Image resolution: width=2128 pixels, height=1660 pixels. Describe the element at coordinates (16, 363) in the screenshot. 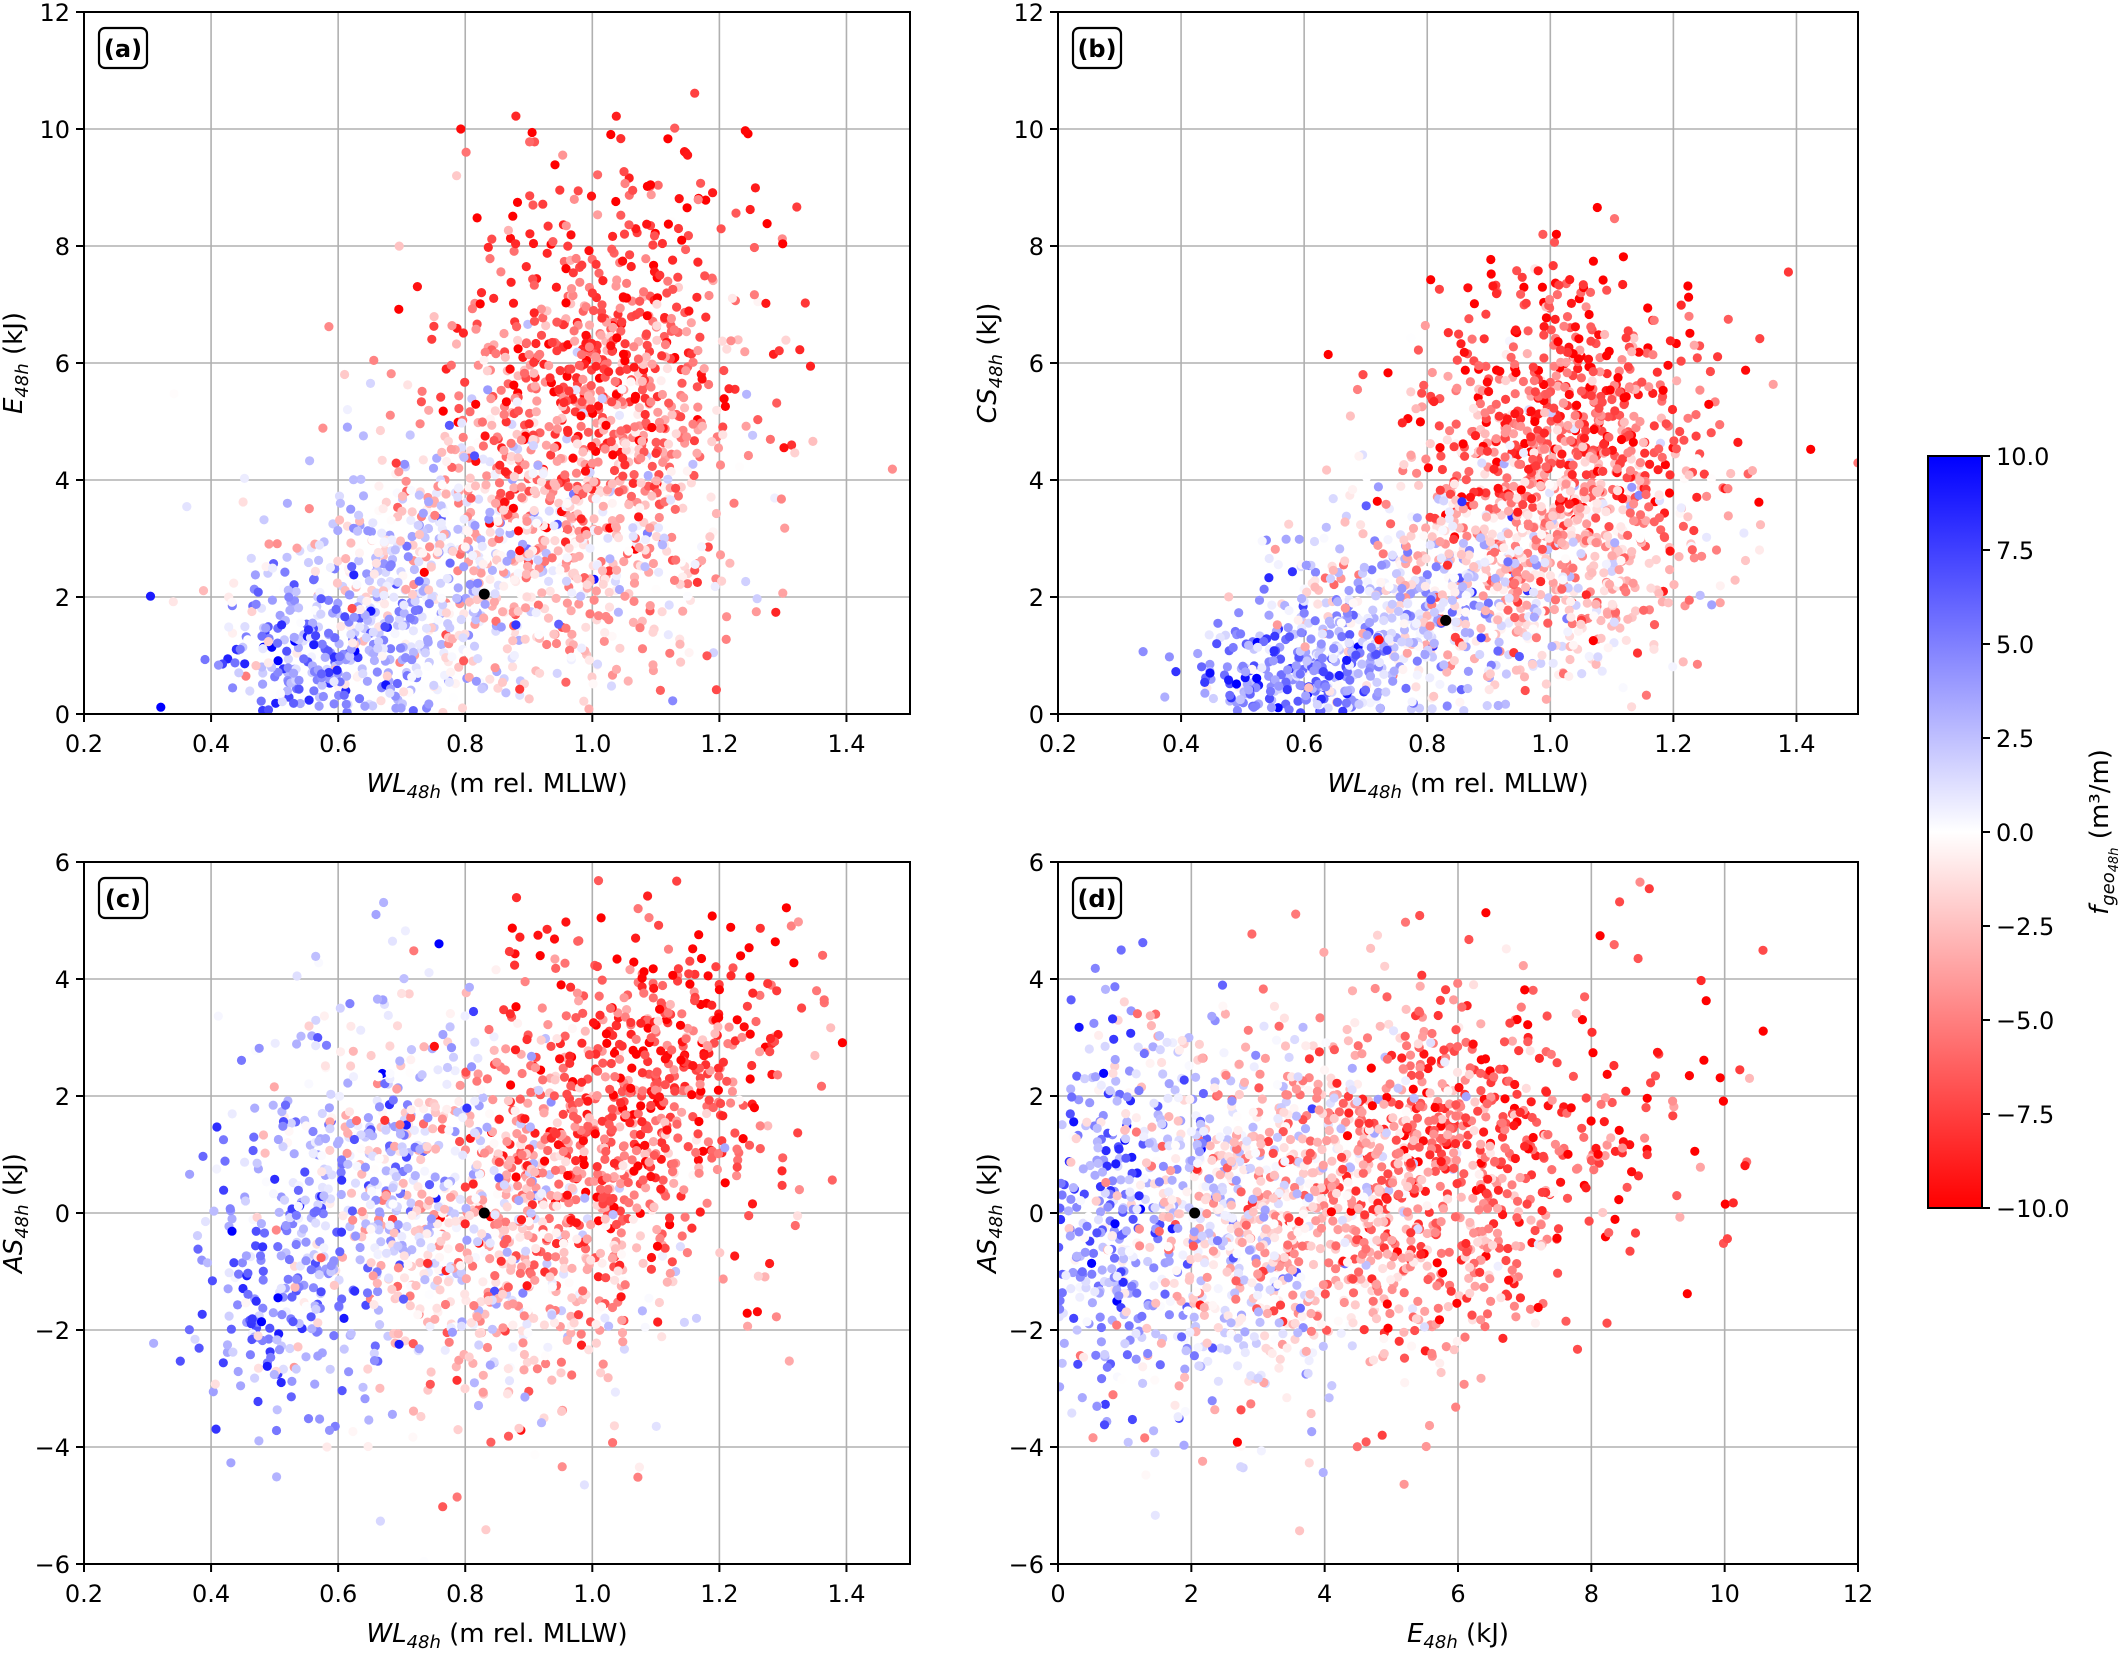

I see `y-axis-label: E48h (kJ)` at that location.